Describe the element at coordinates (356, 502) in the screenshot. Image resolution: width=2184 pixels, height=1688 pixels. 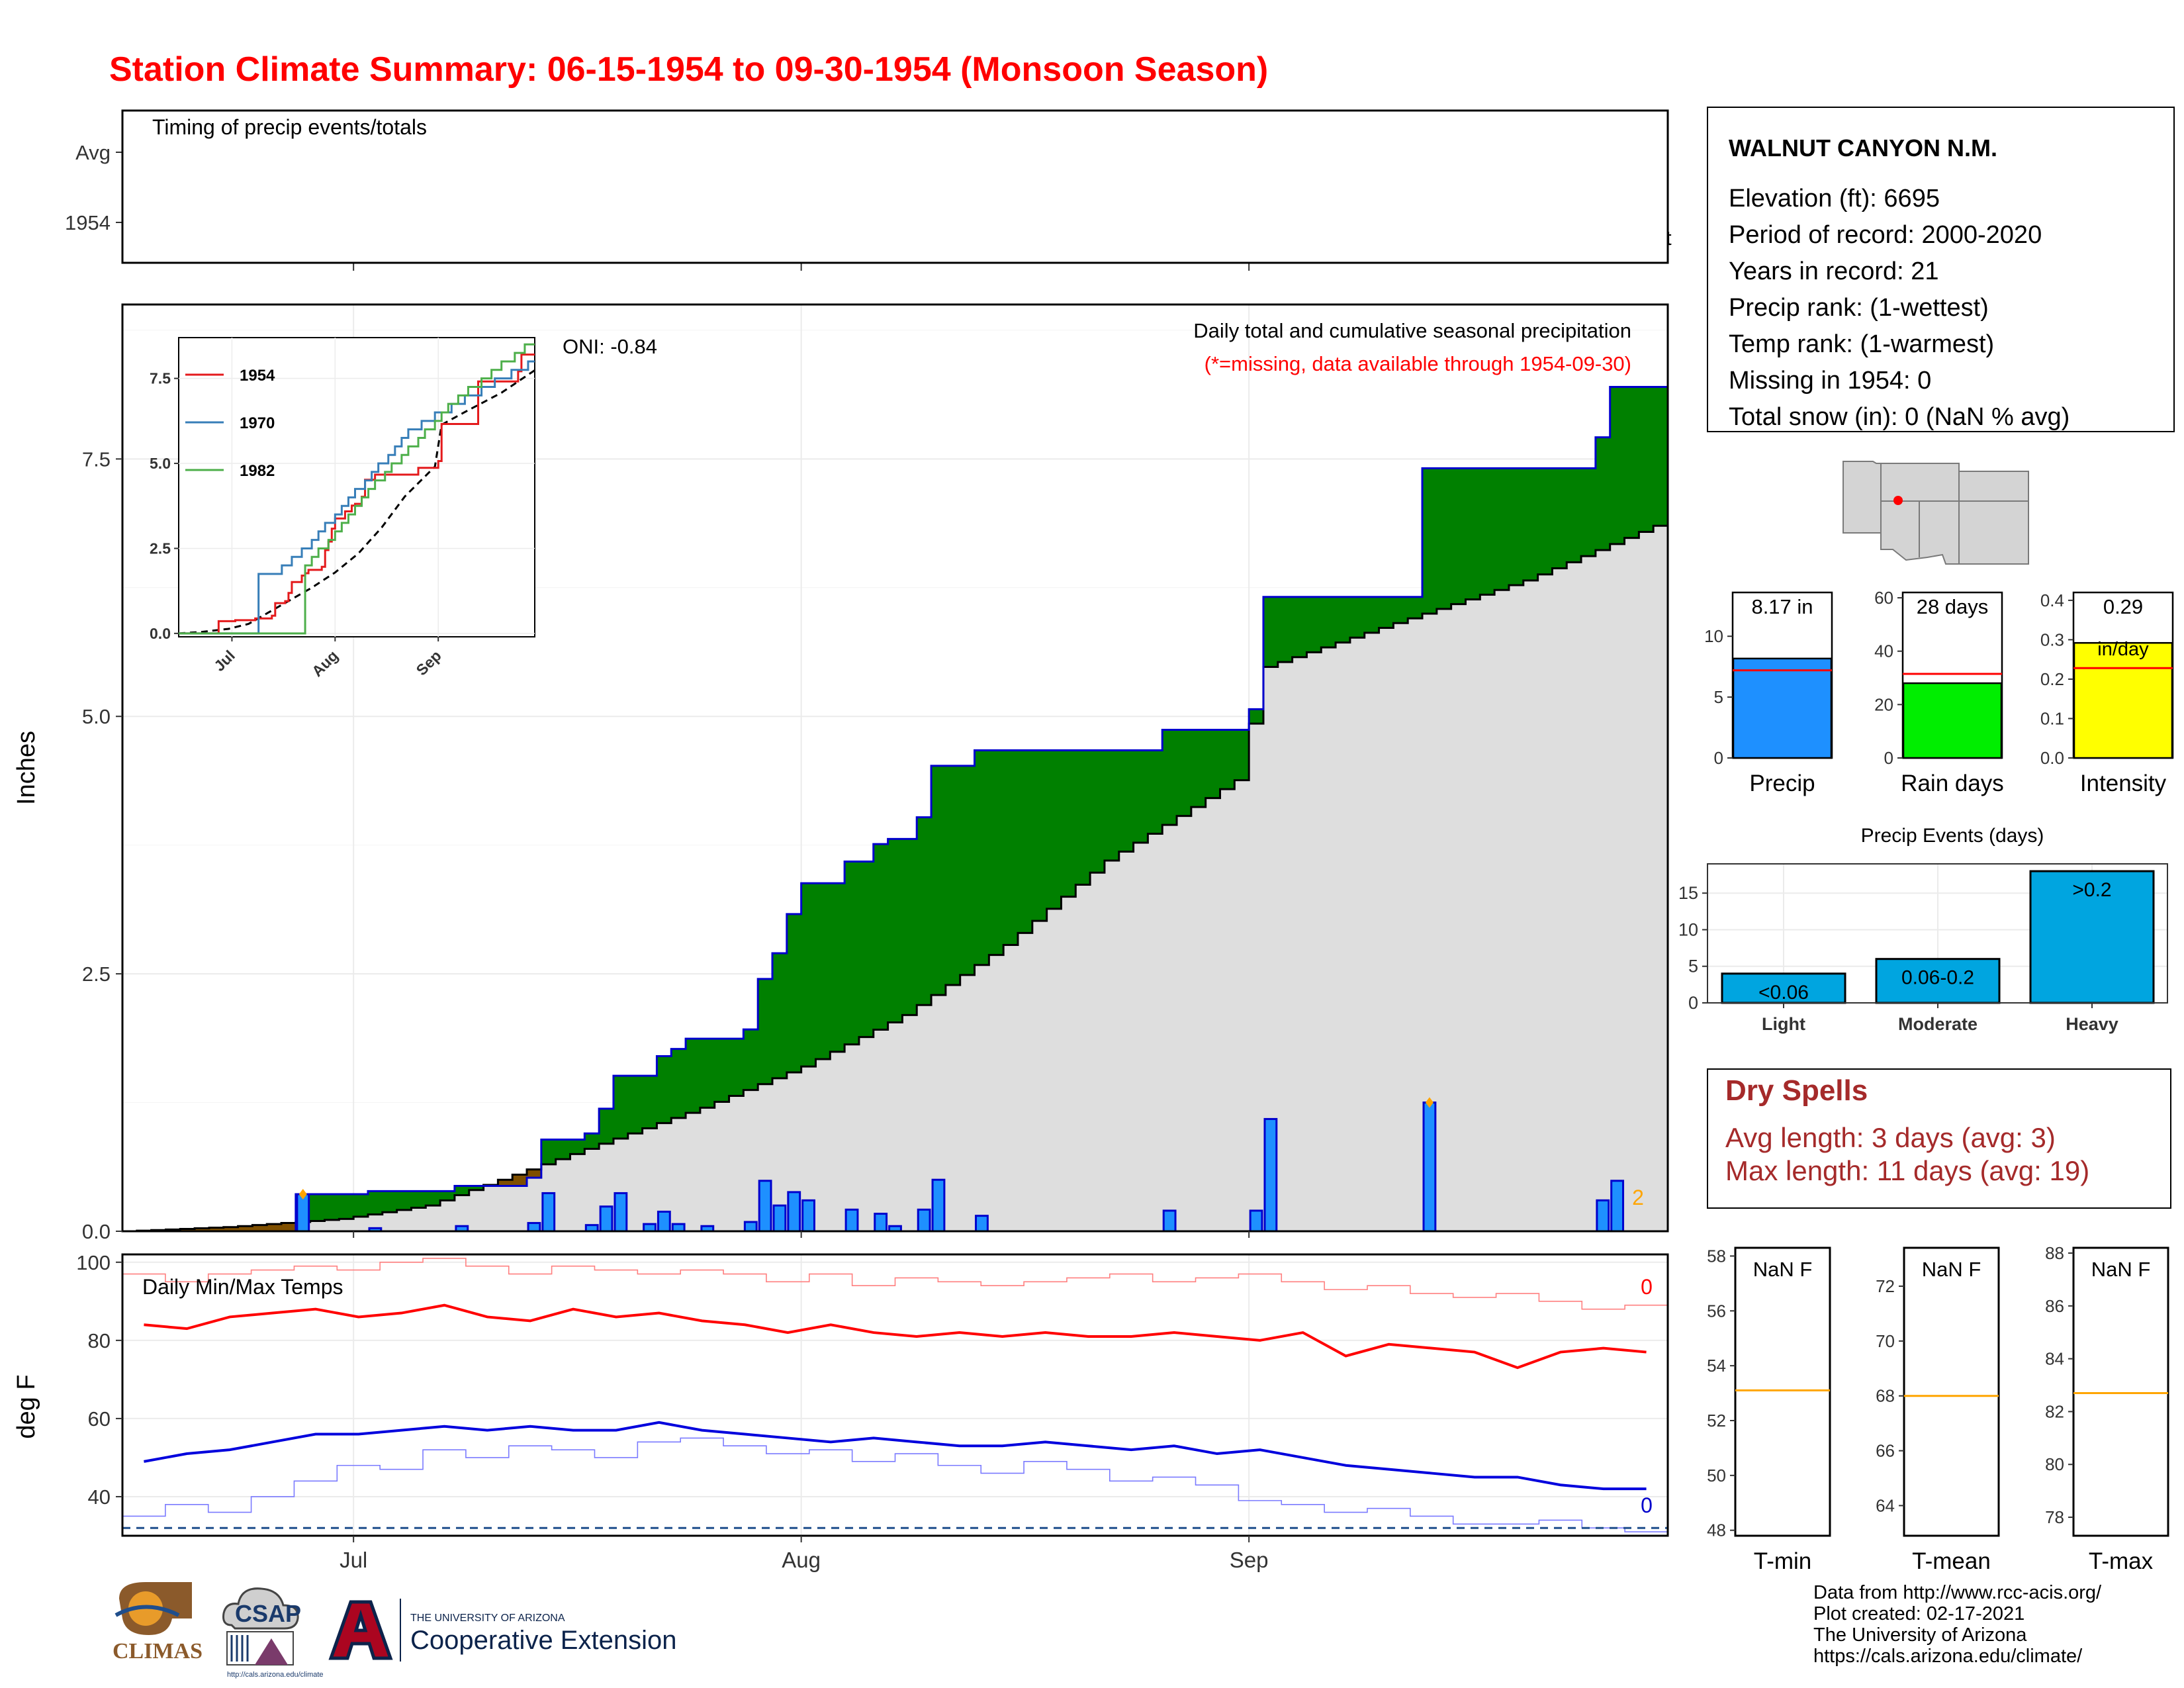
I see `inset-average-line` at that location.